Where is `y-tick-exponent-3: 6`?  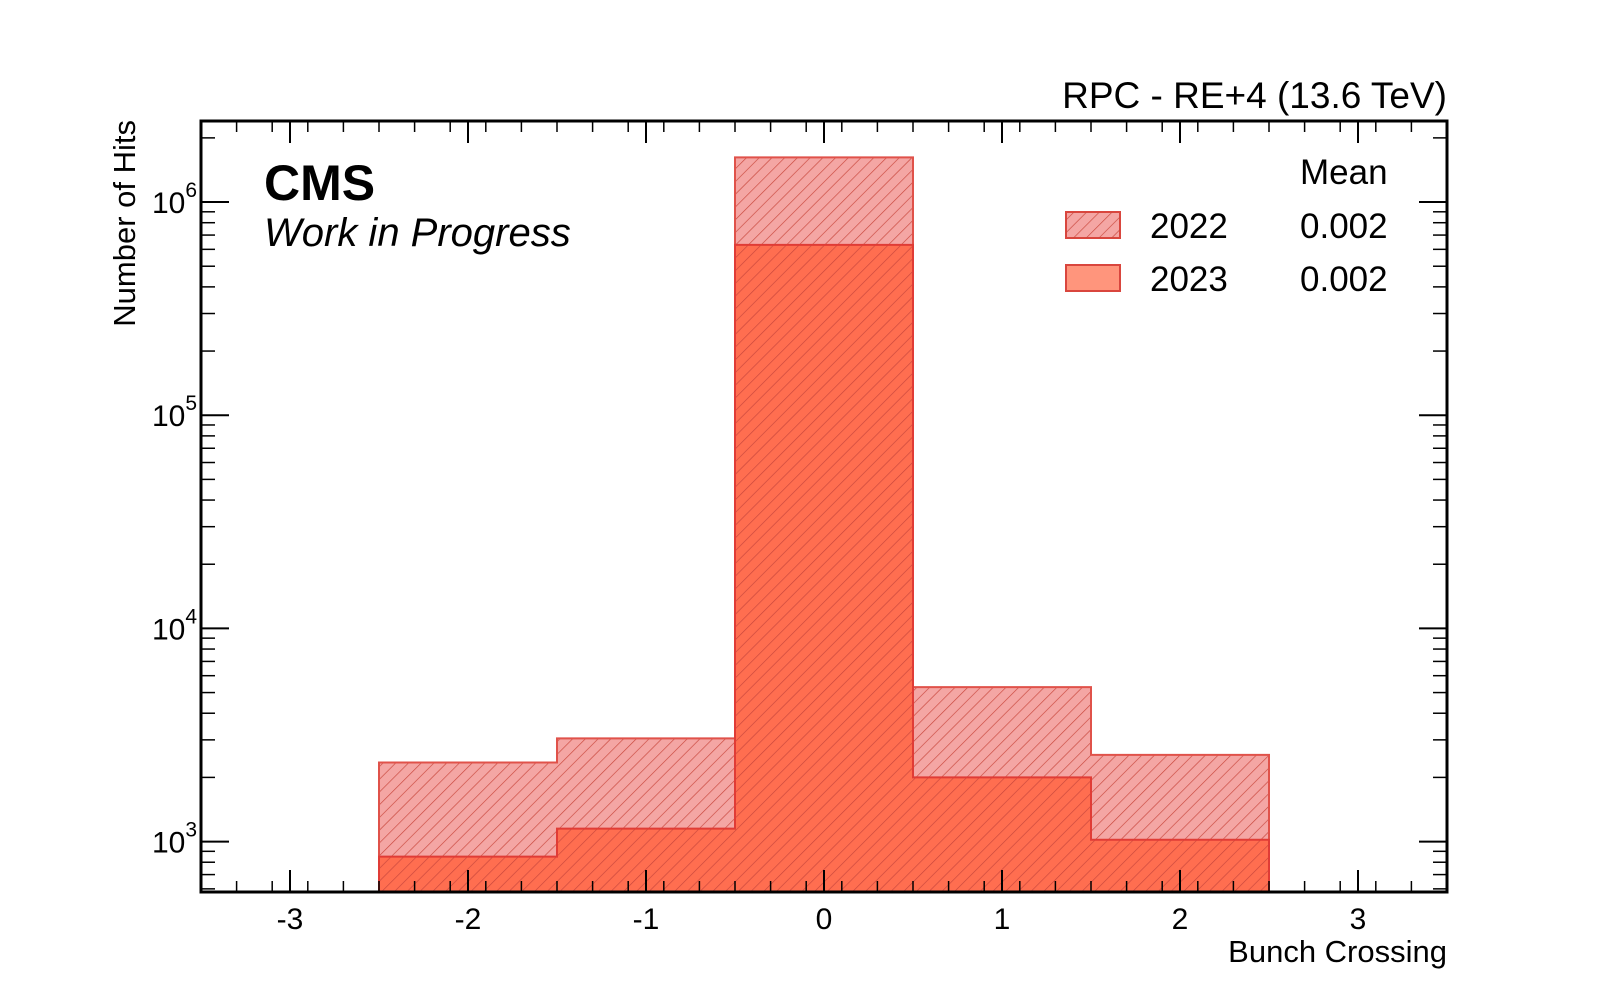
y-tick-exponent-3: 6 is located at coordinates (191, 190).